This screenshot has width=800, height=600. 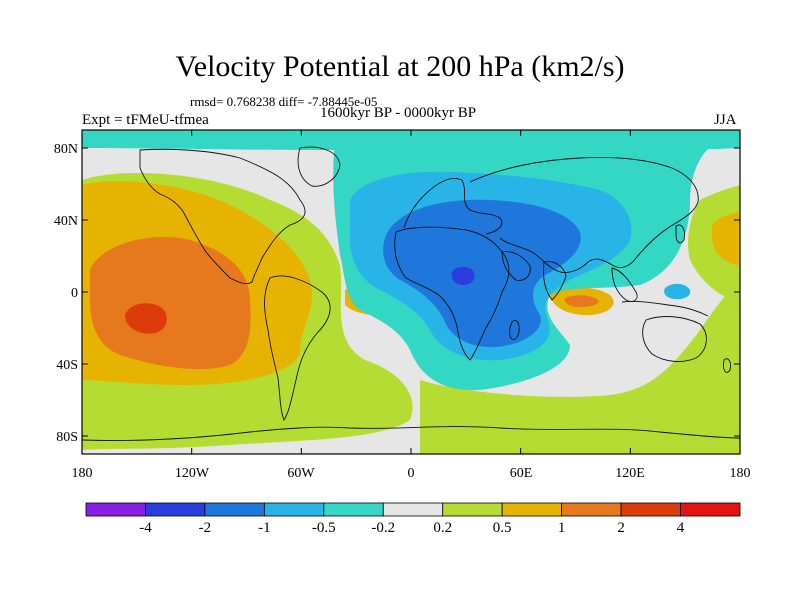 What do you see at coordinates (514, 330) in the screenshot?
I see `madagascar-coast` at bounding box center [514, 330].